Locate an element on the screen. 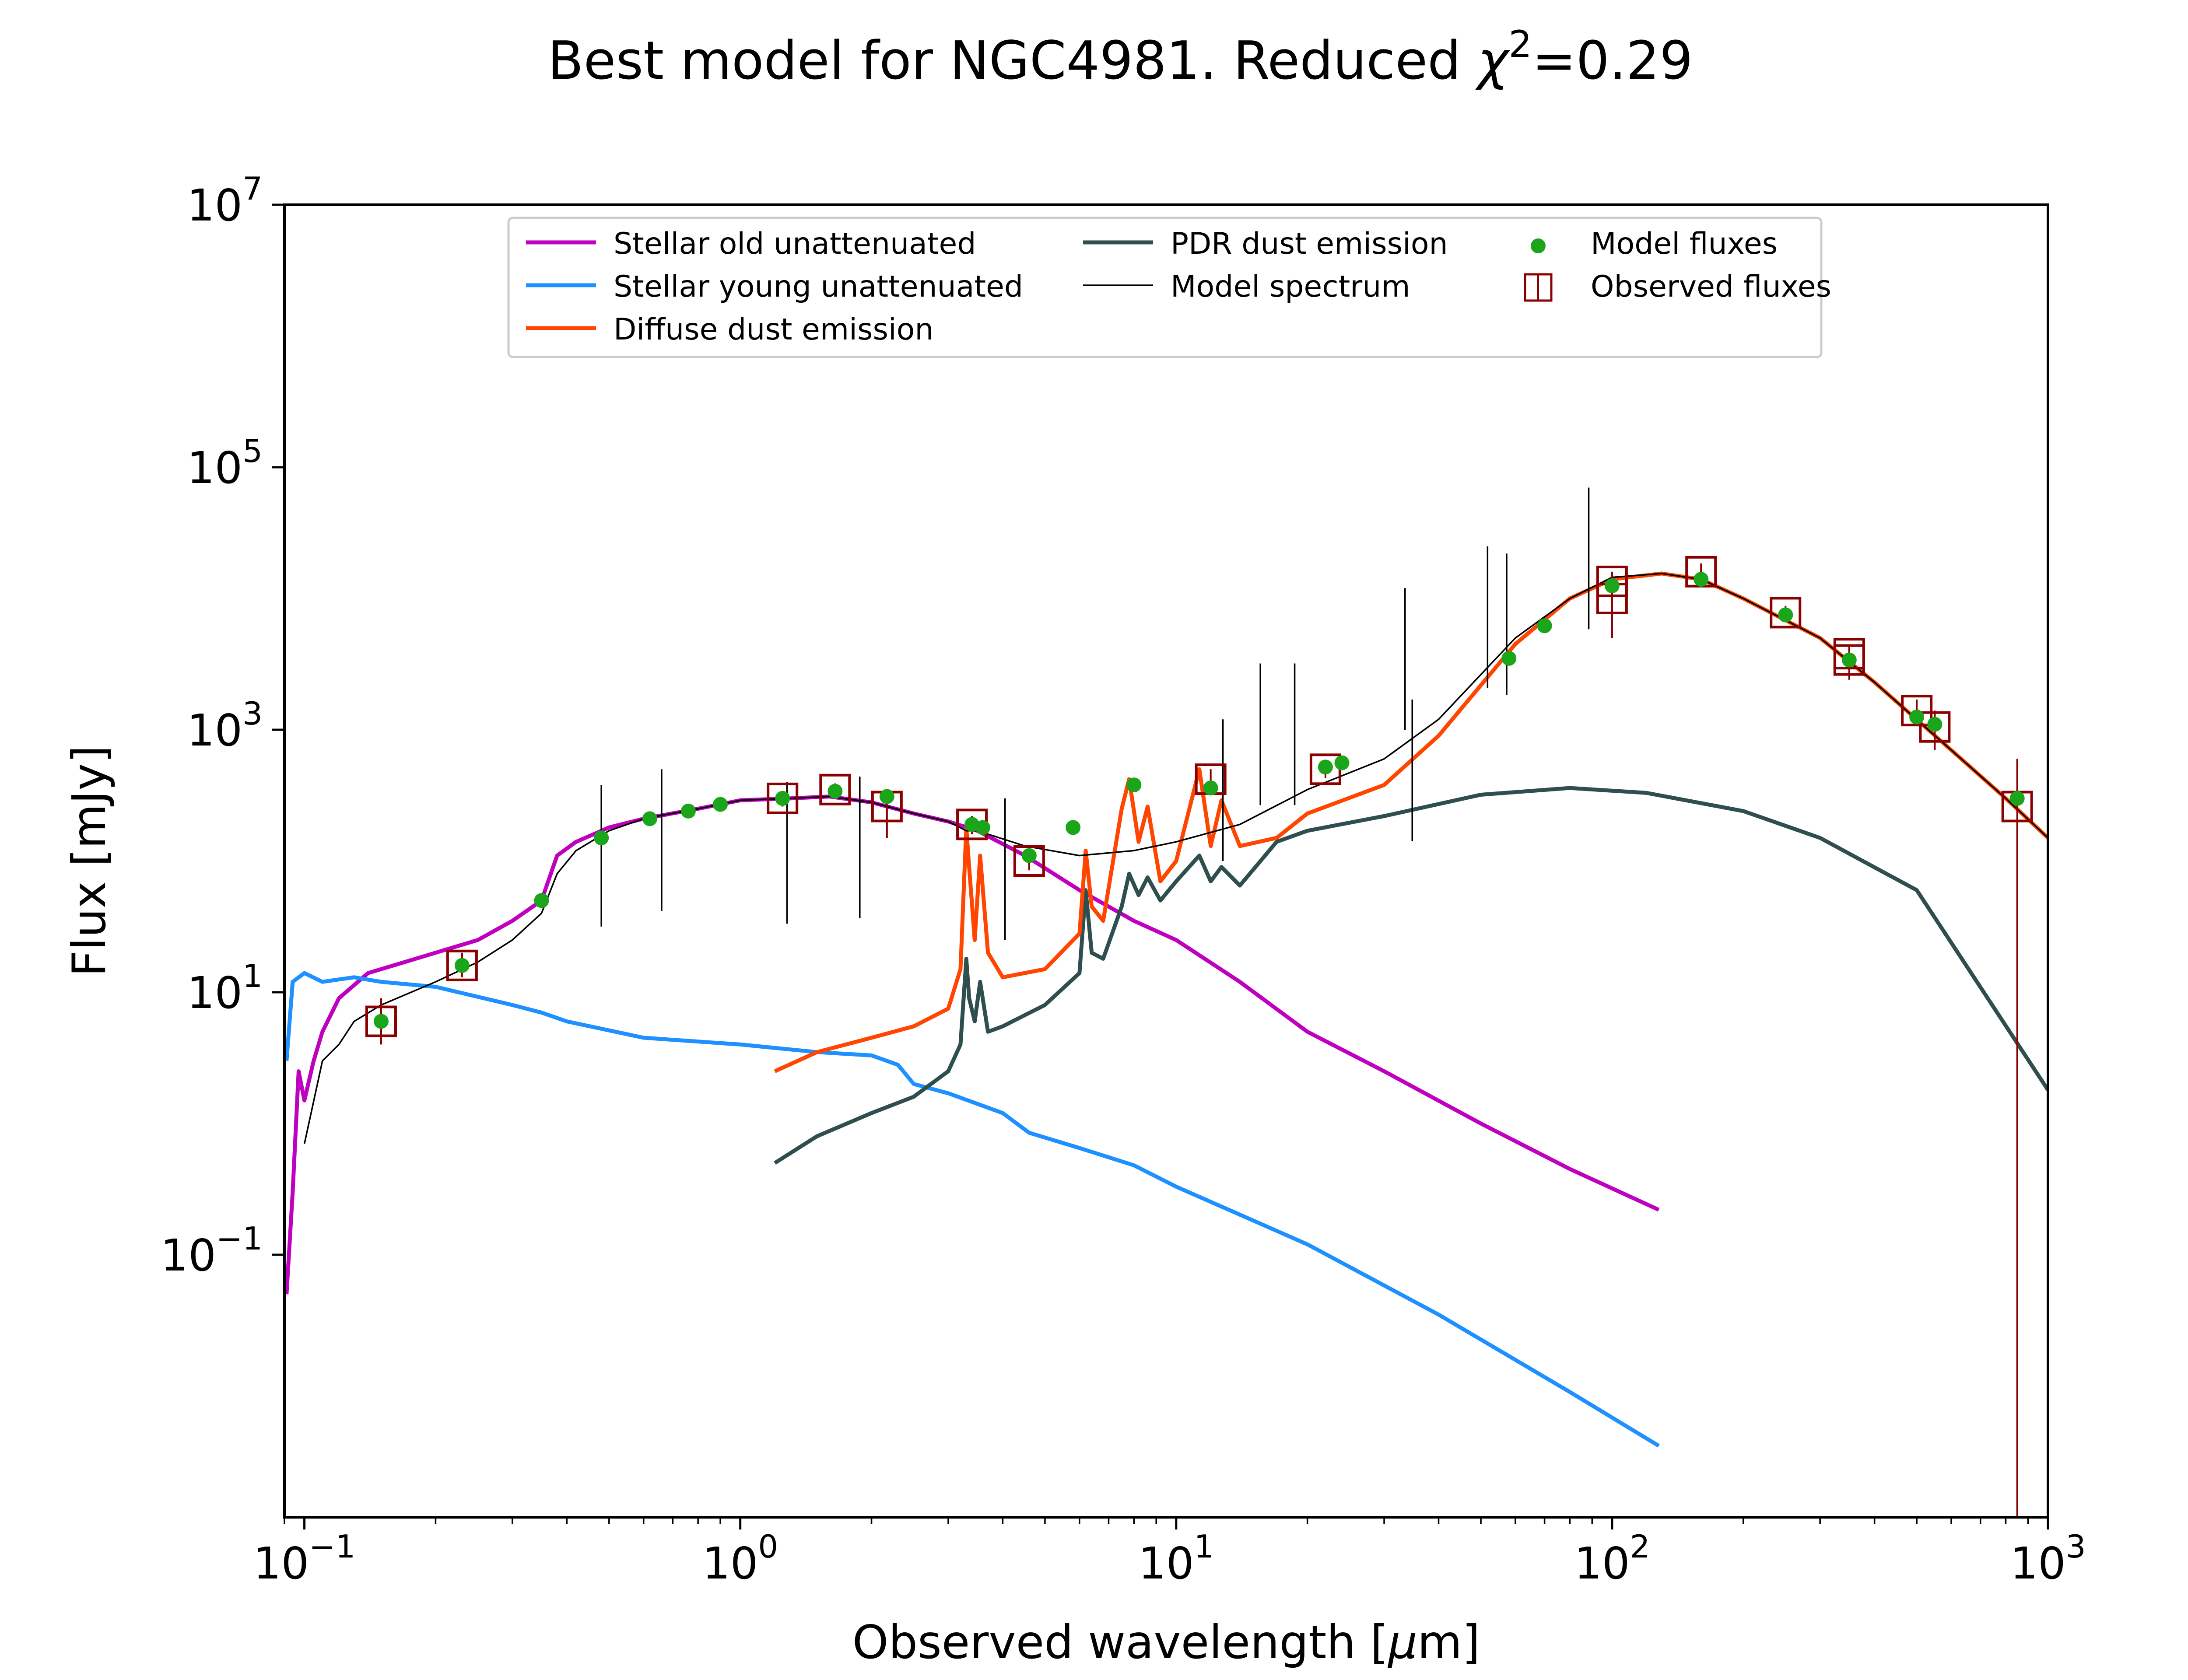 This screenshot has width=2188, height=1680. legend-label: Stellar young unattenuated is located at coordinates (819, 287).